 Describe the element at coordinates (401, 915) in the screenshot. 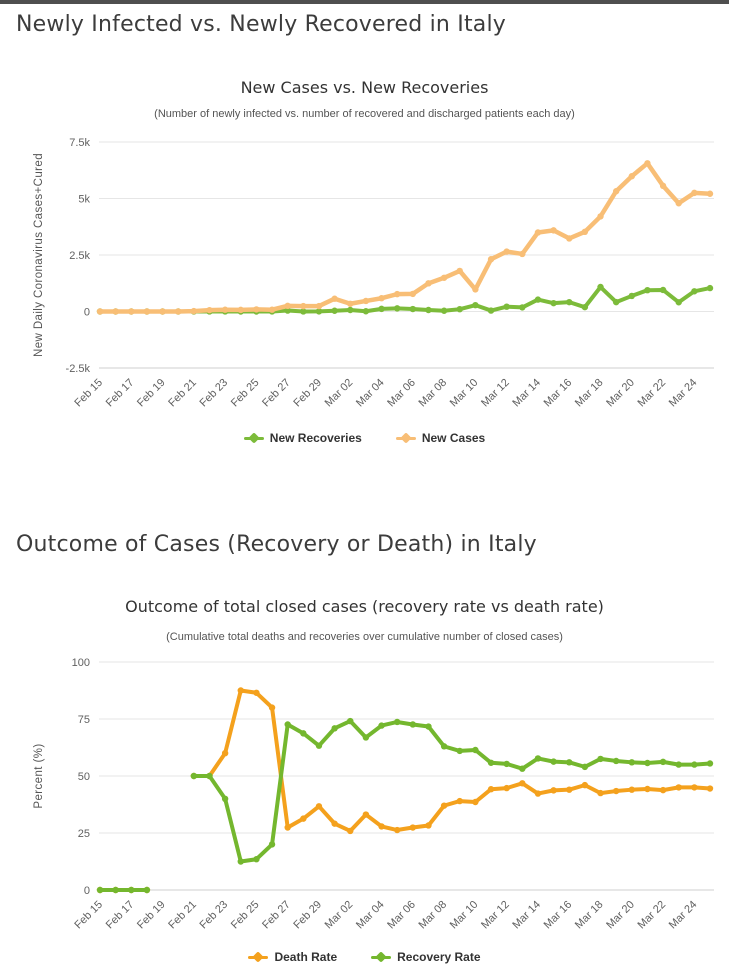

I see `x-tick-label: Mar 06` at that location.